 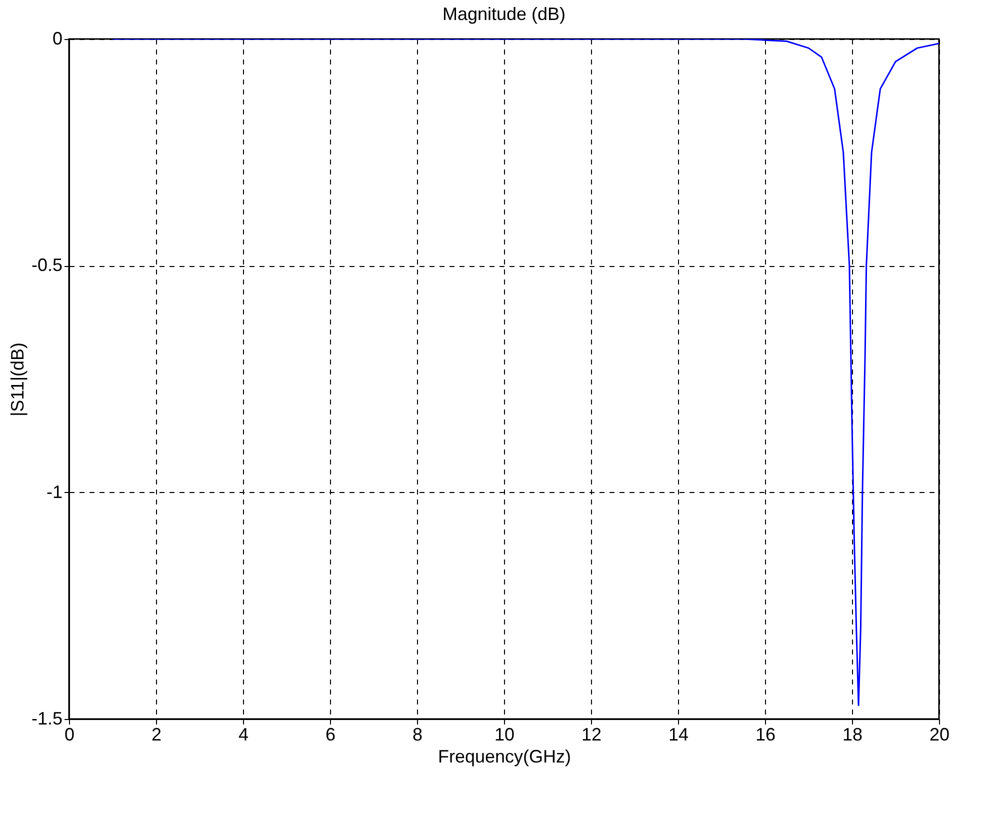 I want to click on y-tick-label: -1.5, so click(x=46, y=718).